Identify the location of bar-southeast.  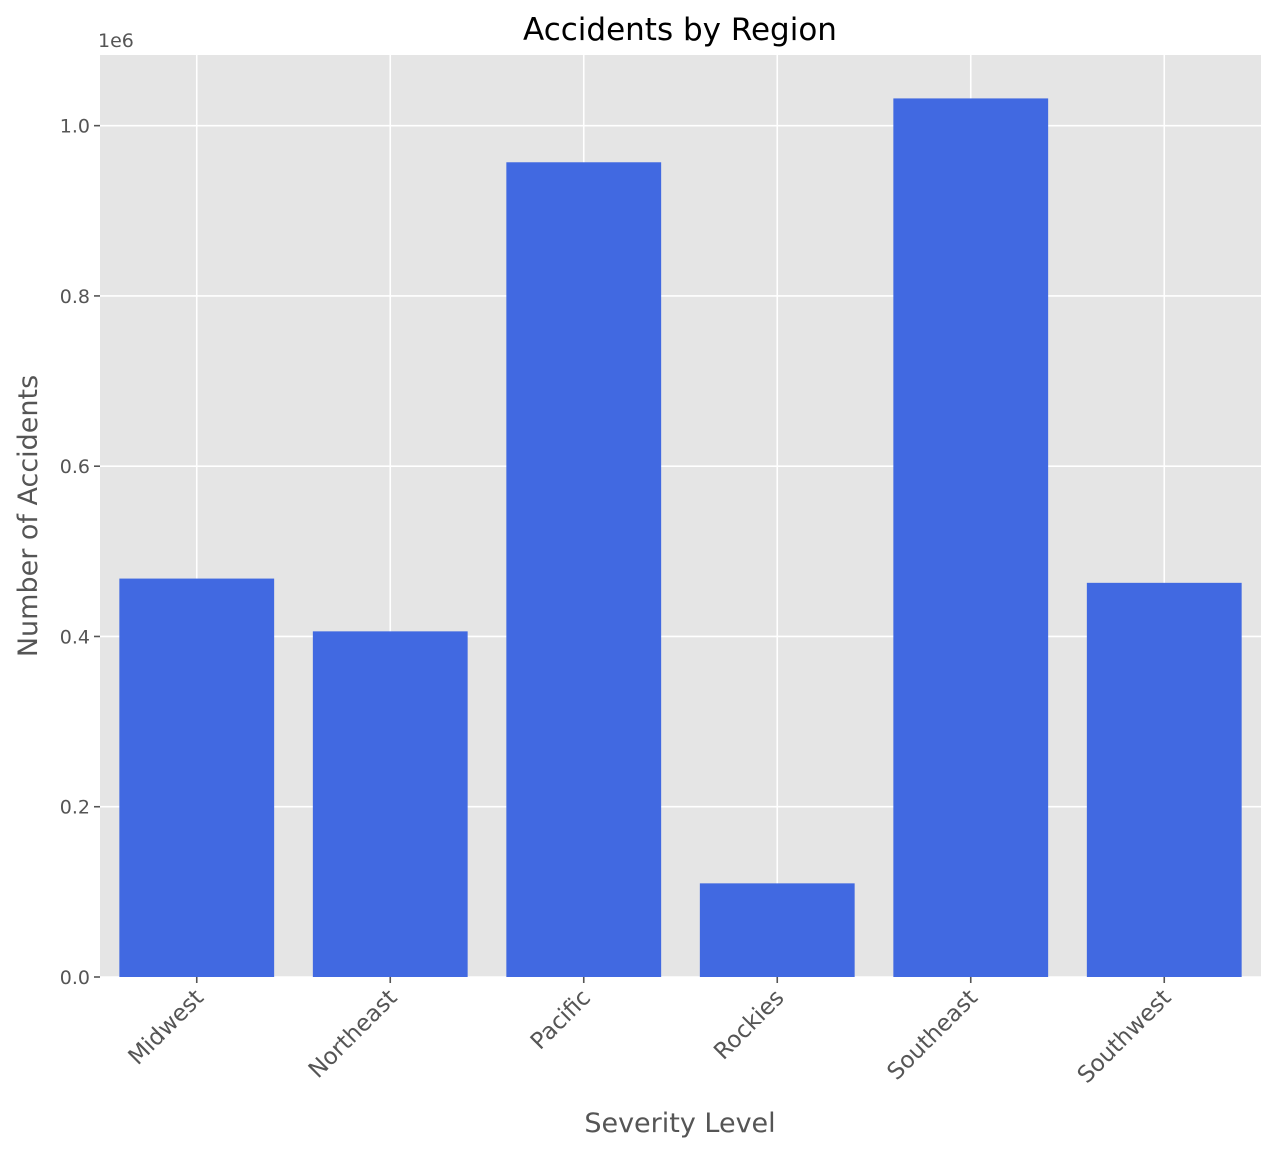
(971, 538).